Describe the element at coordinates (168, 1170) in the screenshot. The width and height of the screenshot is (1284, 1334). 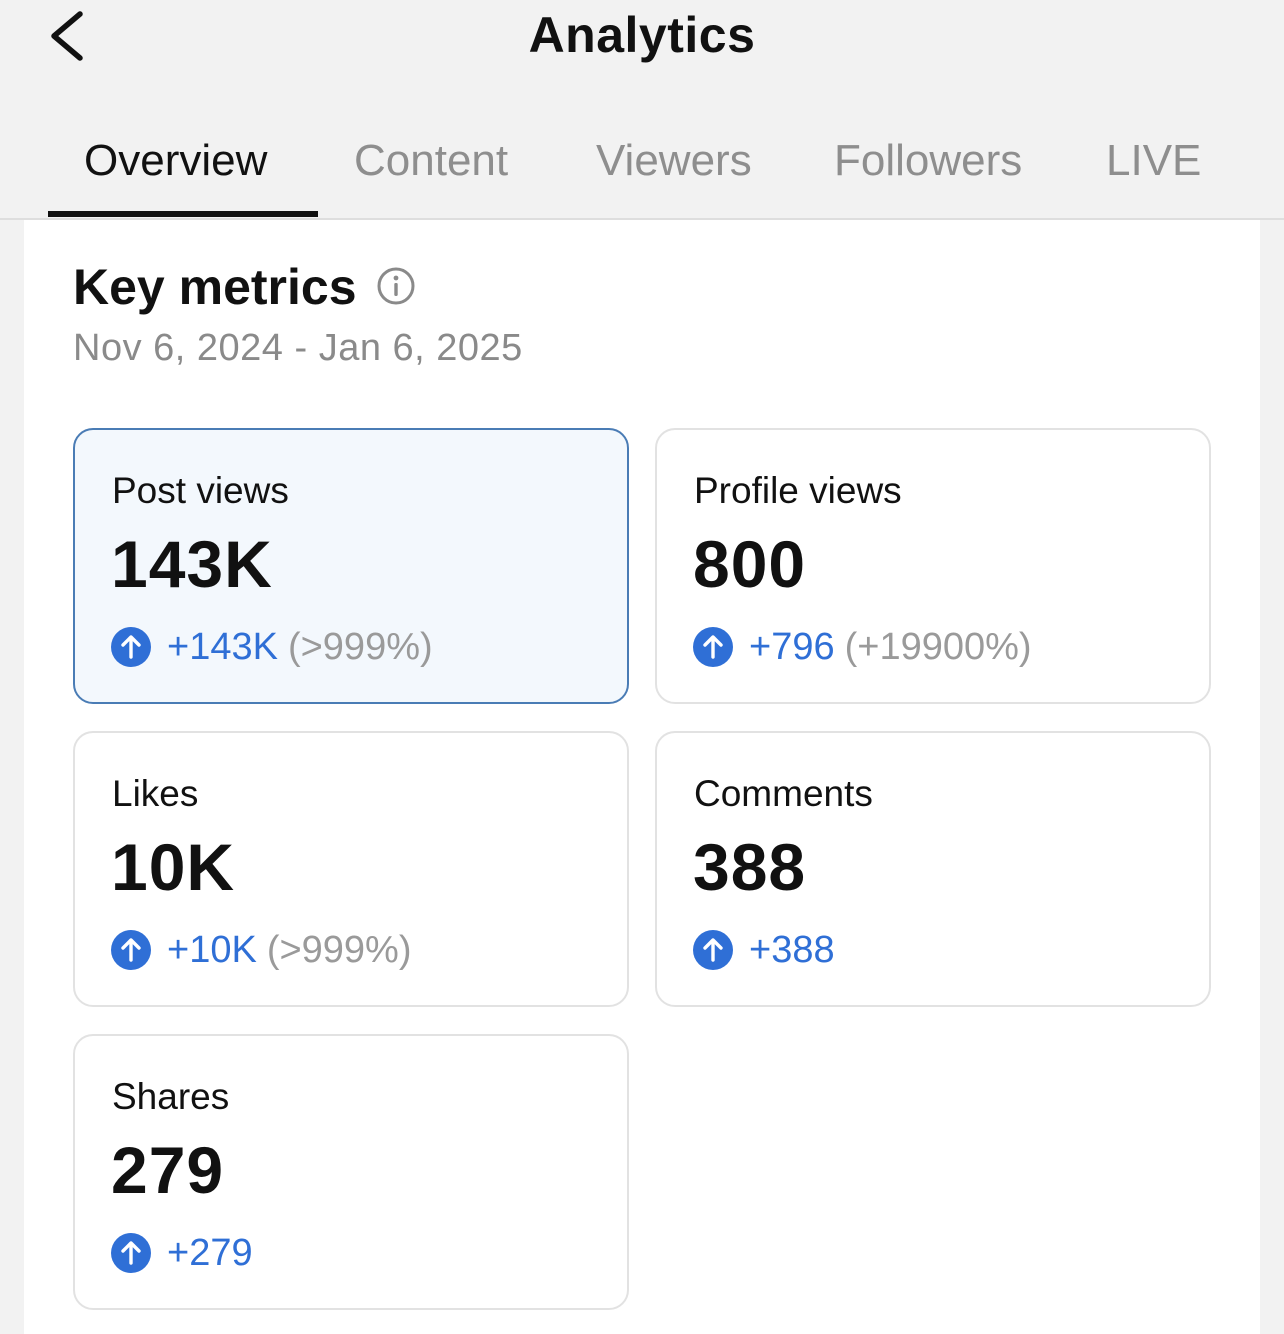
I see `metric-value: 279` at that location.